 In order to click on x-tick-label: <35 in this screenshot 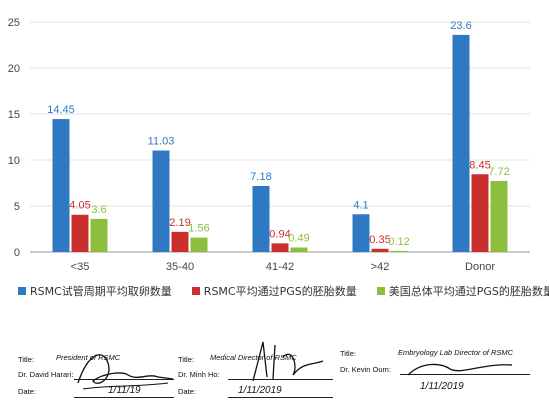, I will do `click(80, 267)`.